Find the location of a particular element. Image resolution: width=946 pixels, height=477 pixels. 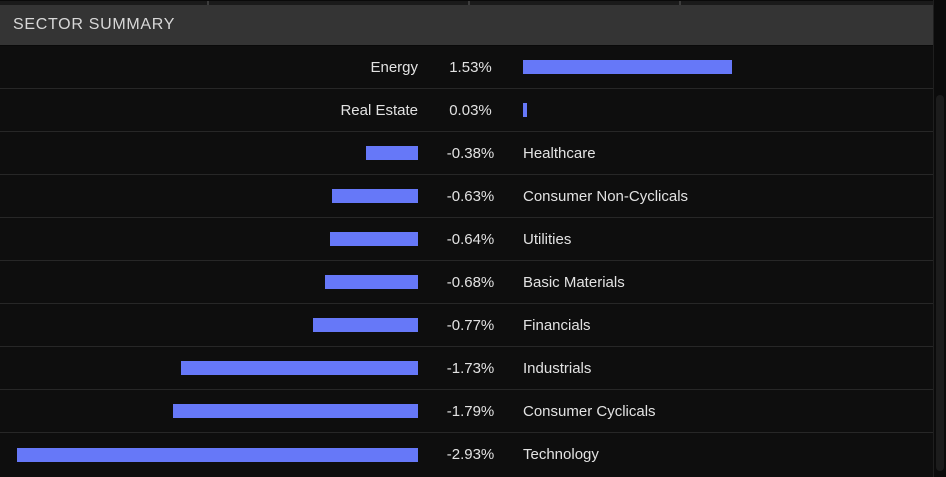

sector-value: -0.64% is located at coordinates (470, 239).